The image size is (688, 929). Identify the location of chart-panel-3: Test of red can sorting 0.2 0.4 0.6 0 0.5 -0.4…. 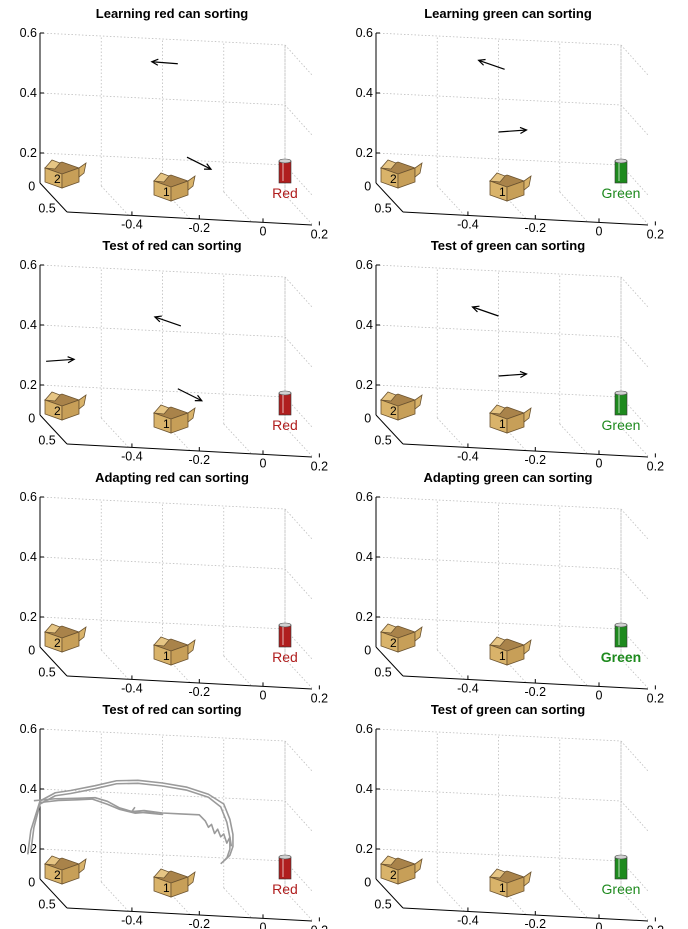
(172, 352).